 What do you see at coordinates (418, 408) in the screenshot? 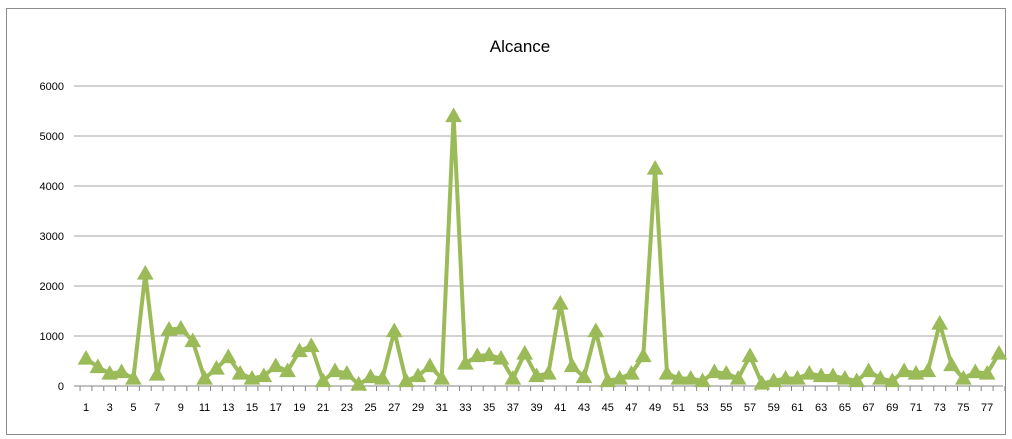
I see `x-tick-label: 29` at bounding box center [418, 408].